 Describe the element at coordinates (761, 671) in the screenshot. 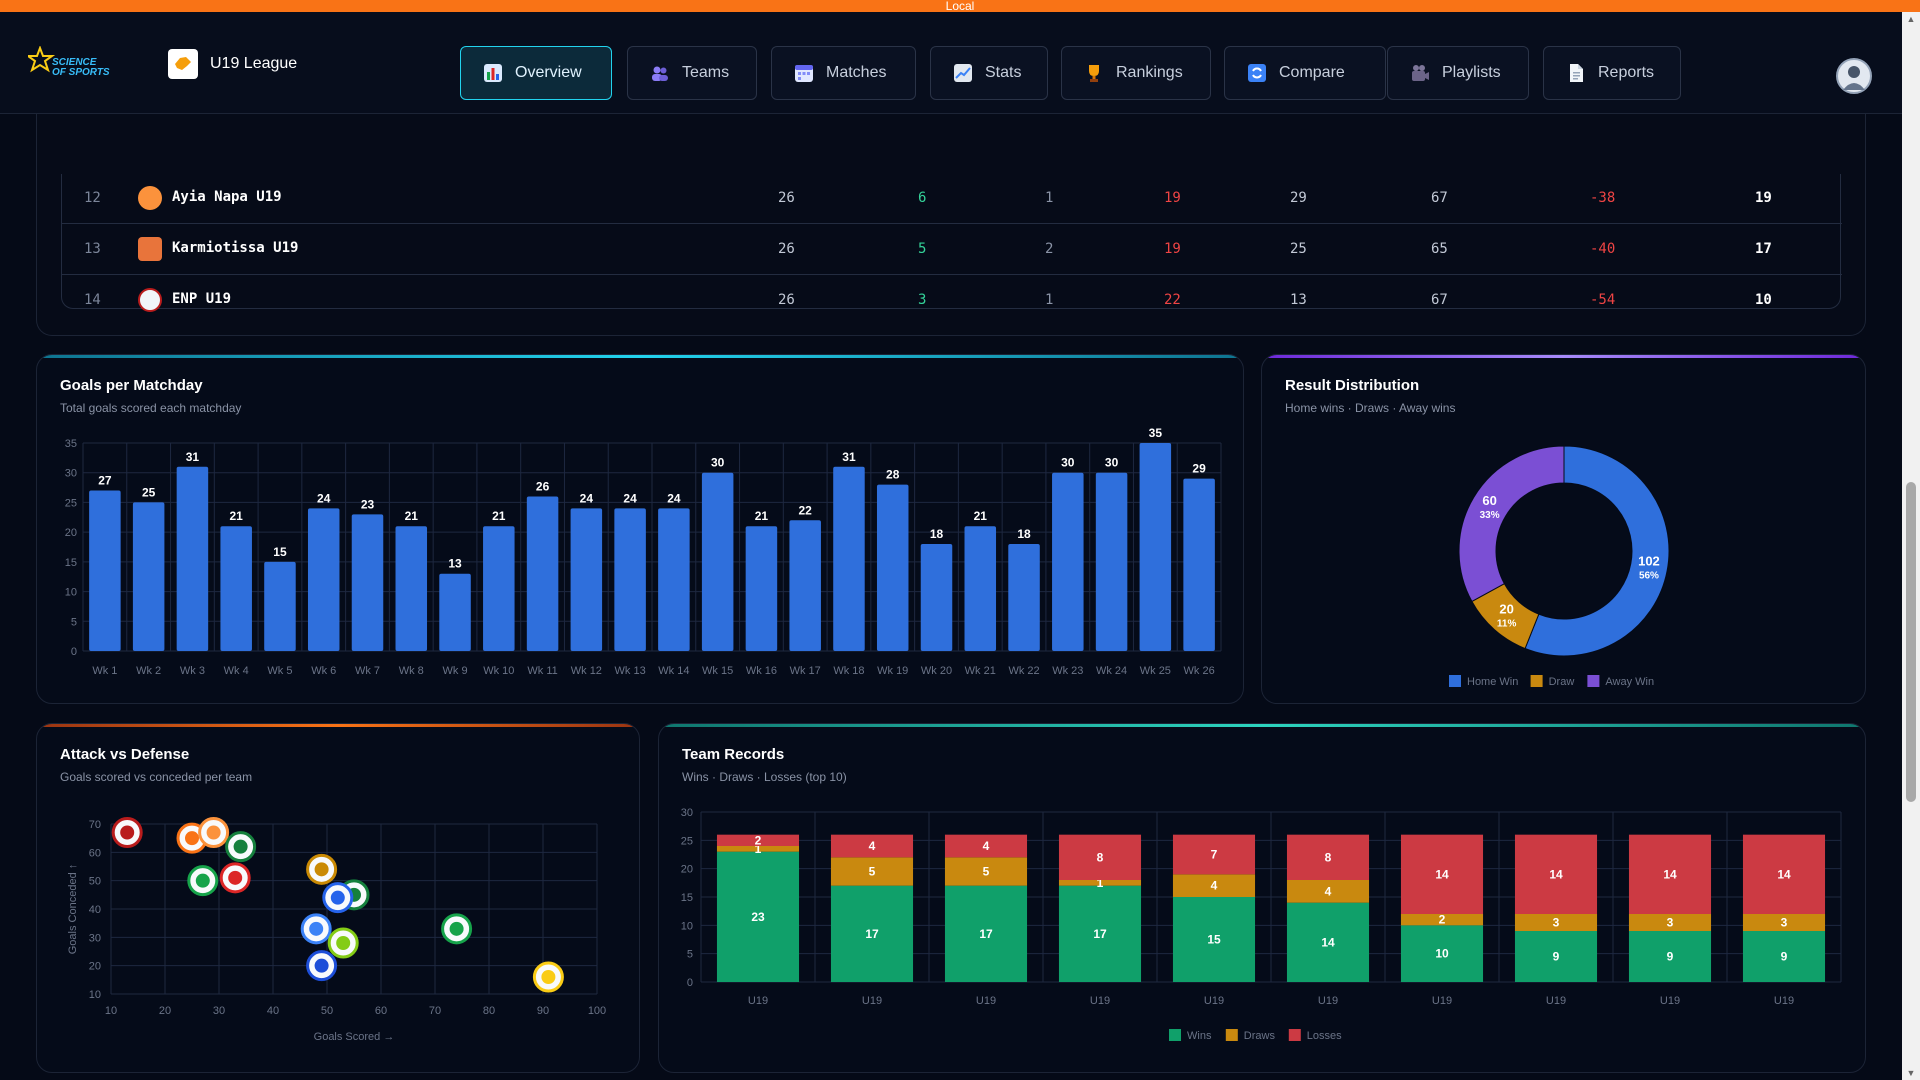

I see `x-tick-label: Wk 16` at that location.